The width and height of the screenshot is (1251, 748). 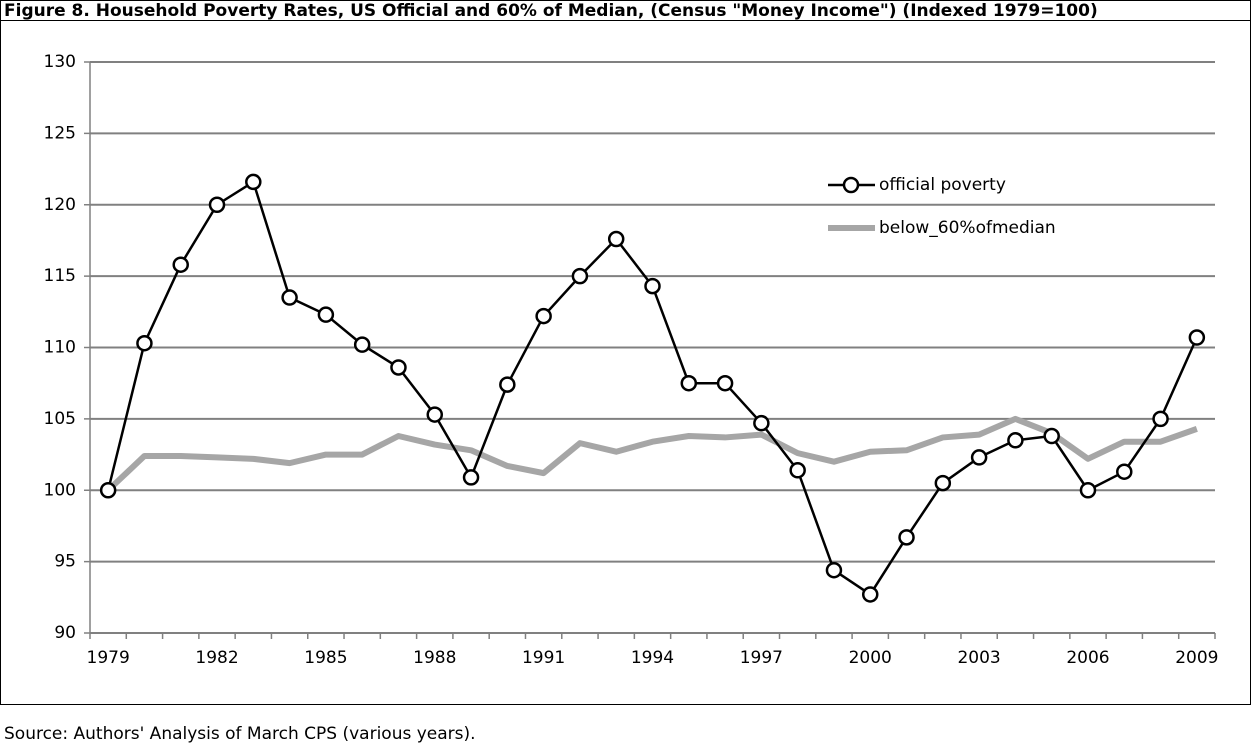 What do you see at coordinates (761, 658) in the screenshot?
I see `x-tick-label: 1997` at bounding box center [761, 658].